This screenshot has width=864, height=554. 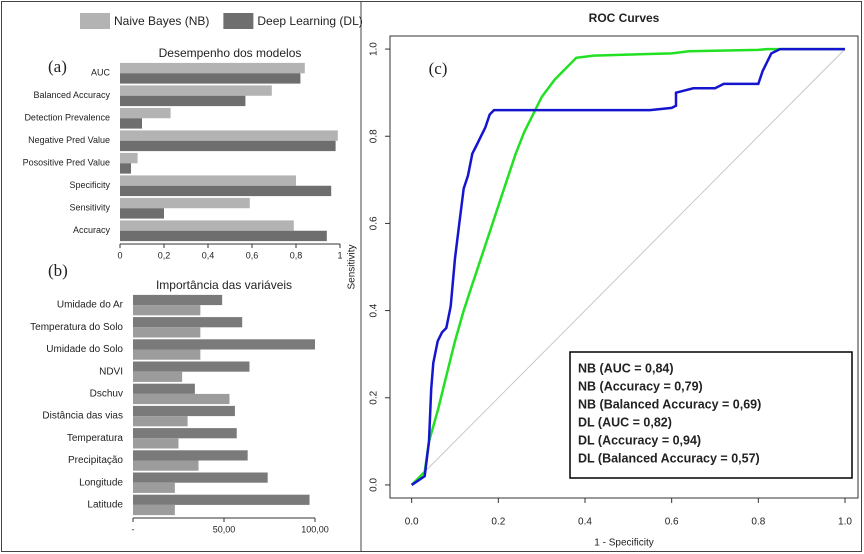 What do you see at coordinates (57, 66) in the screenshot?
I see `panel-label: (a)` at bounding box center [57, 66].